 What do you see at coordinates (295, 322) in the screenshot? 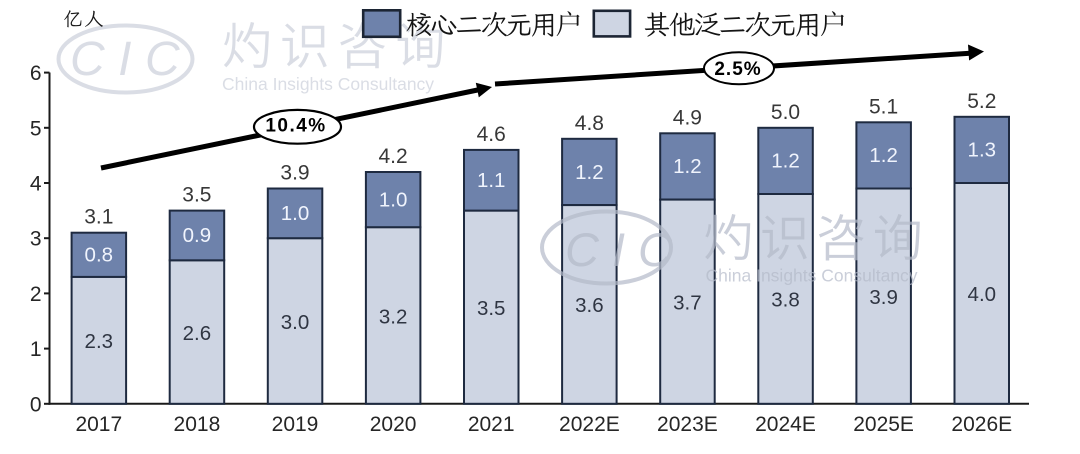
I see `svg-text: 3.0` at bounding box center [295, 322].